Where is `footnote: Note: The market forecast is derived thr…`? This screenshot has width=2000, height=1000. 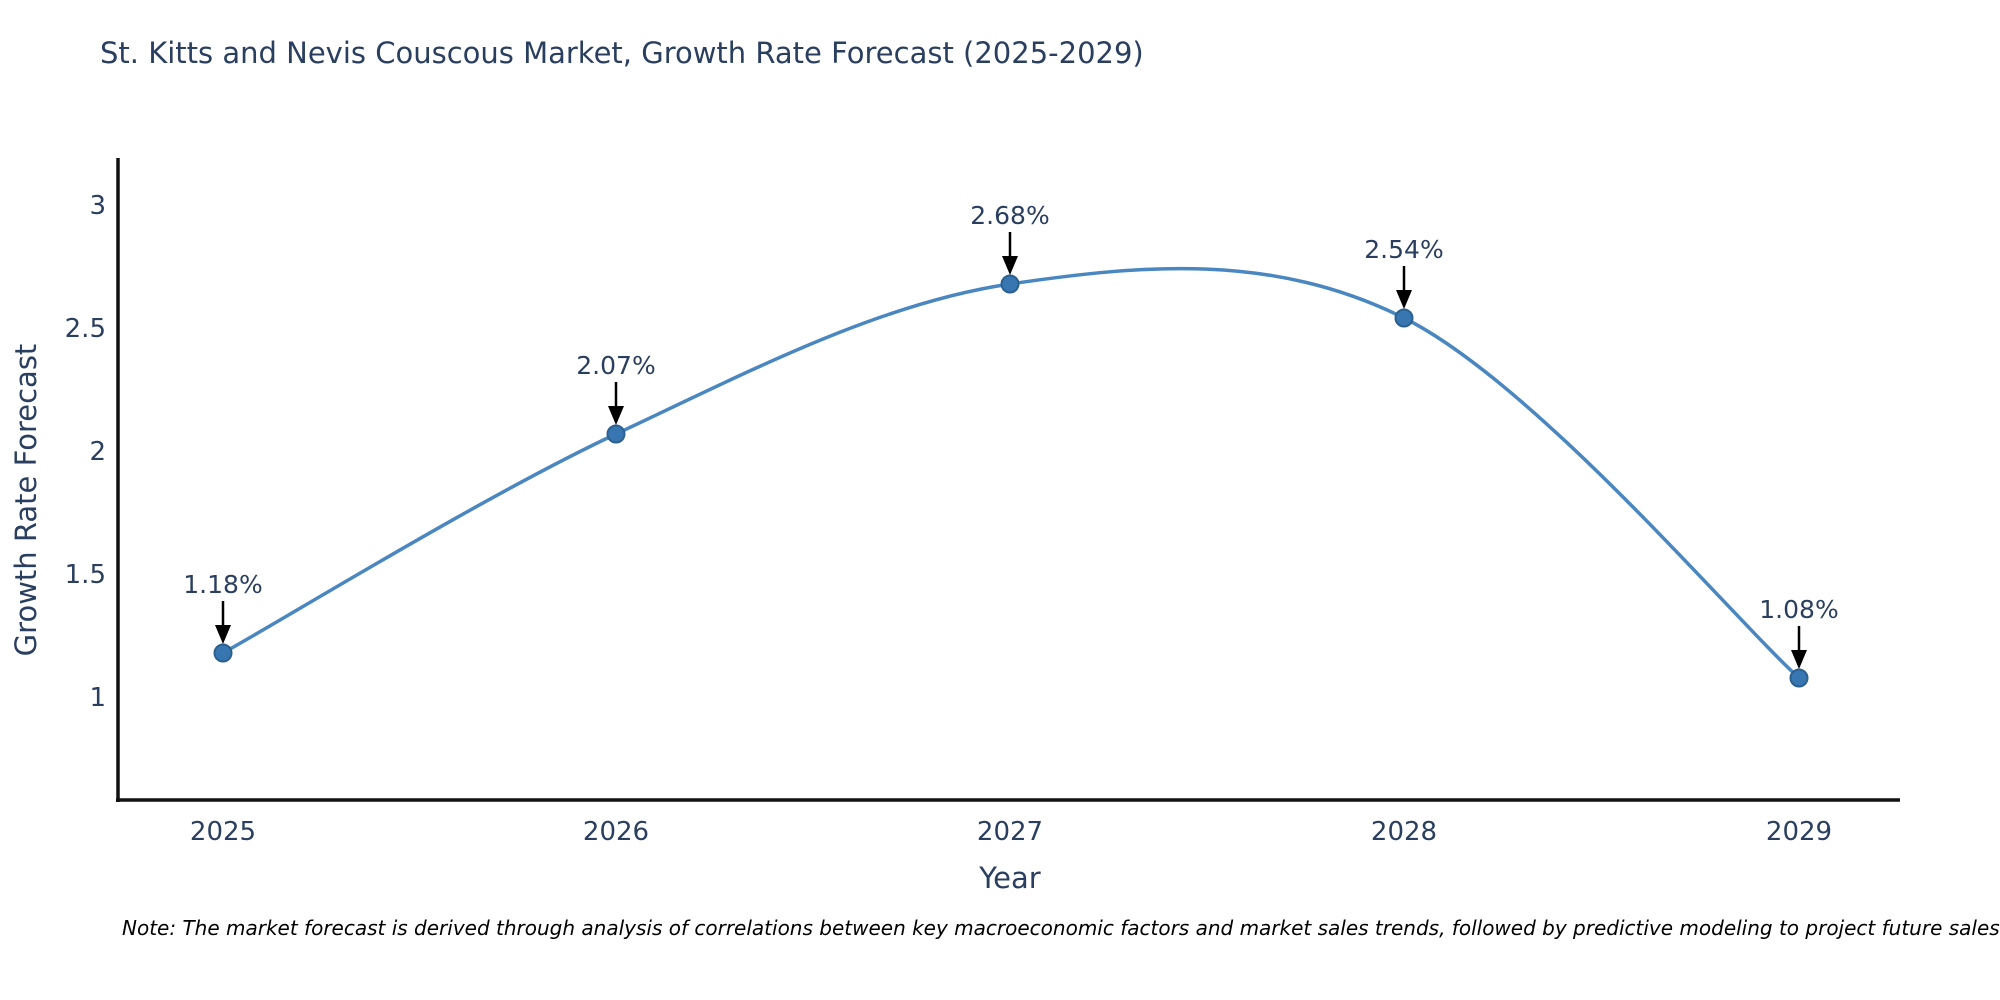 footnote: Note: The market forecast is derived thr… is located at coordinates (1061, 928).